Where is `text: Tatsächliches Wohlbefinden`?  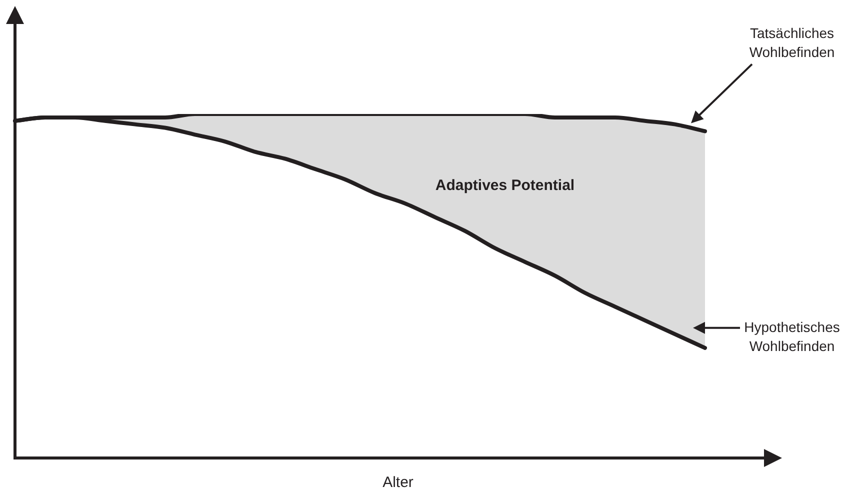
text: Tatsächliches Wohlbefinden is located at coordinates (792, 42).